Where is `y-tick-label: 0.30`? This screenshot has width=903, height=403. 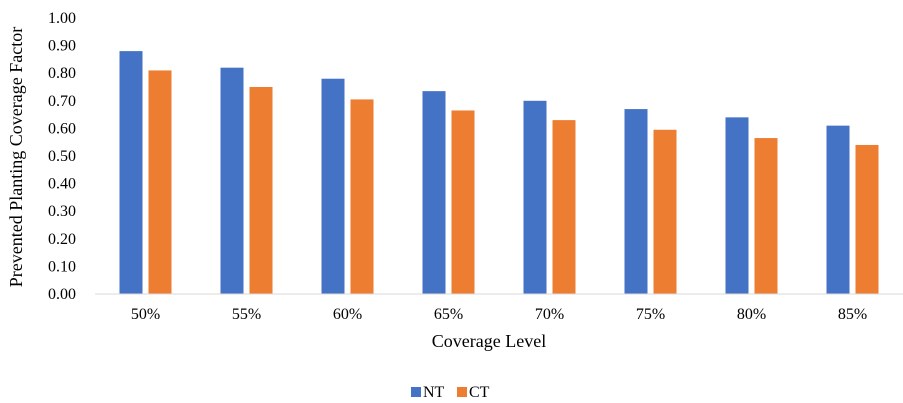 y-tick-label: 0.30 is located at coordinates (62, 211).